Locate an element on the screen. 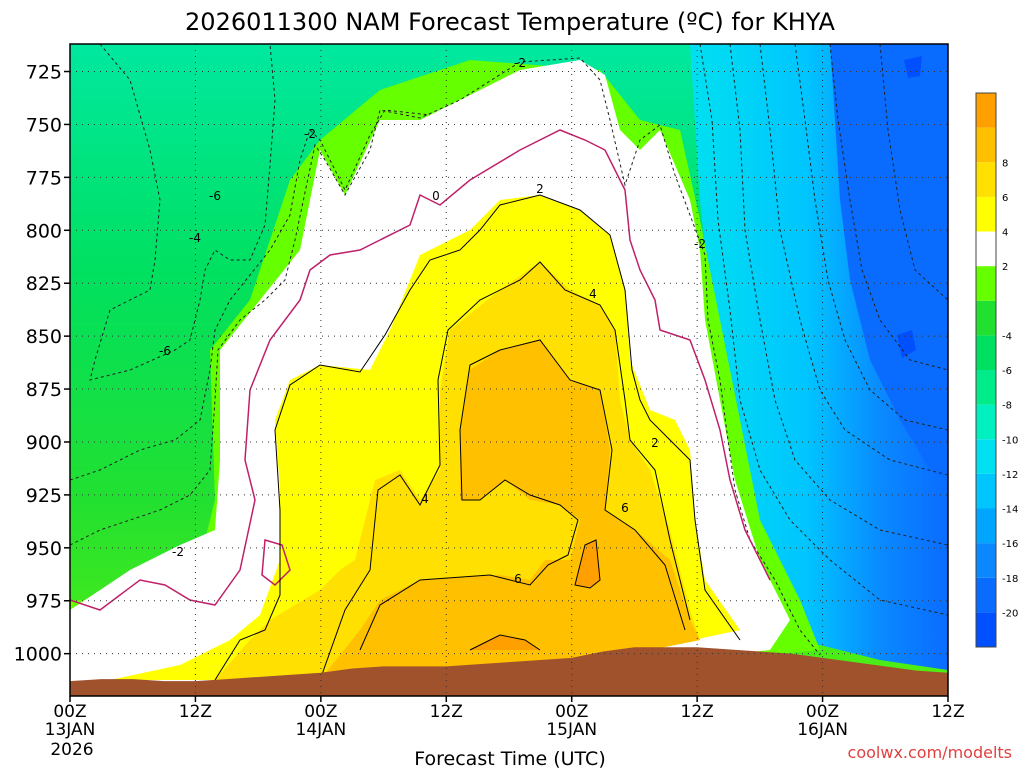 Image resolution: width=1024 pixels, height=768 pixels. x-date-label: 14JAN is located at coordinates (321, 730).